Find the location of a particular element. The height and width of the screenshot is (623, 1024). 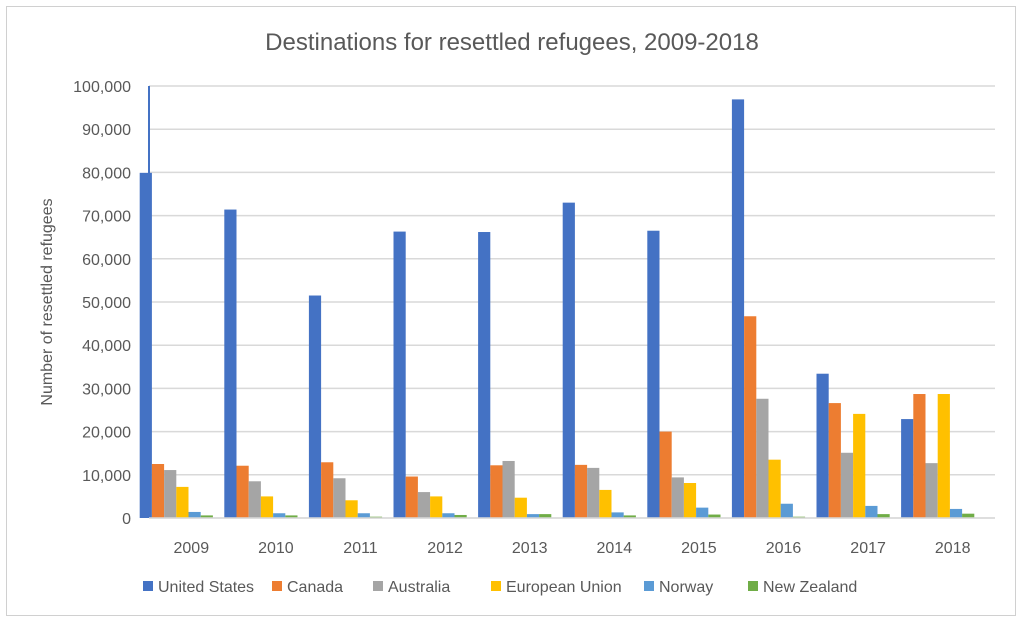

bar-norway-2010 is located at coordinates (279, 515).